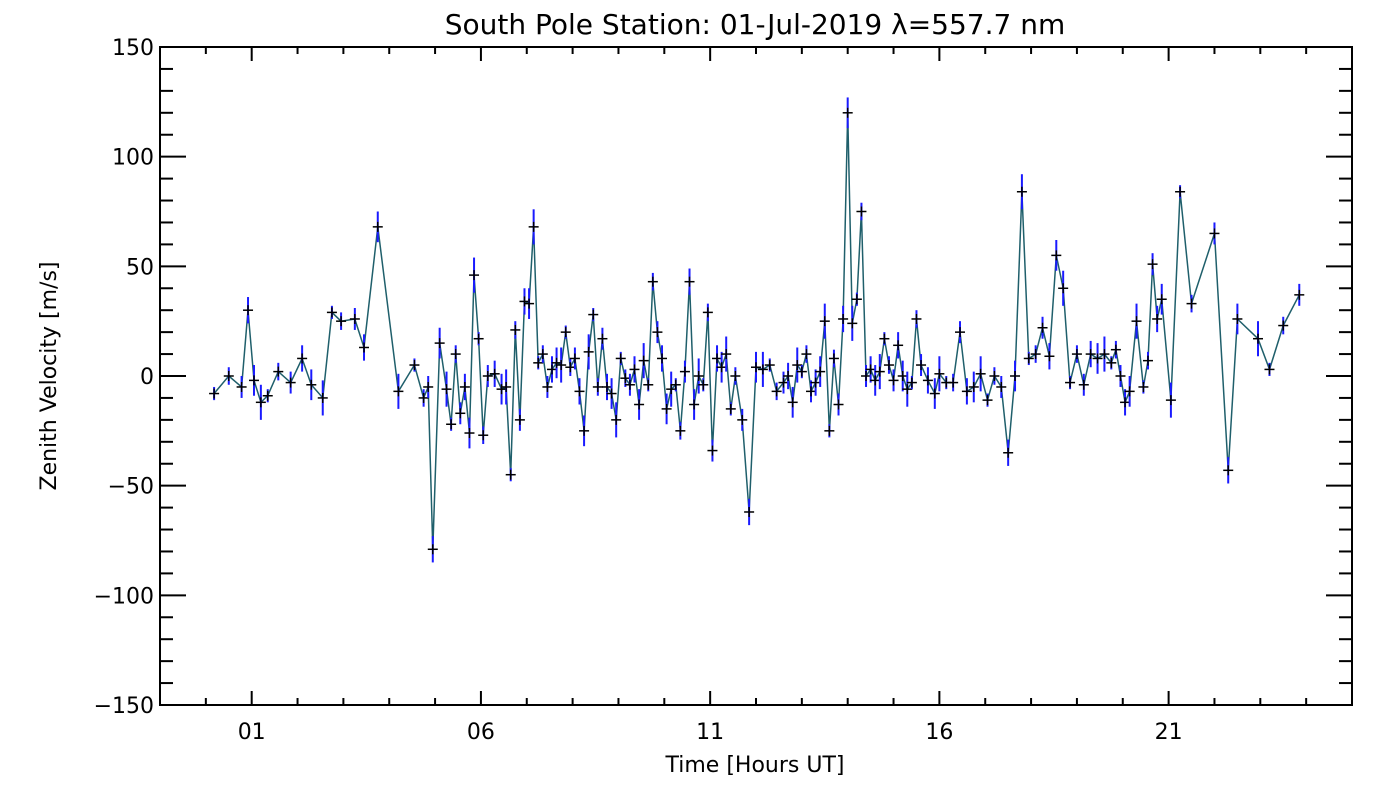  I want to click on x-axis-label: Time [Hours UT], so click(755, 765).